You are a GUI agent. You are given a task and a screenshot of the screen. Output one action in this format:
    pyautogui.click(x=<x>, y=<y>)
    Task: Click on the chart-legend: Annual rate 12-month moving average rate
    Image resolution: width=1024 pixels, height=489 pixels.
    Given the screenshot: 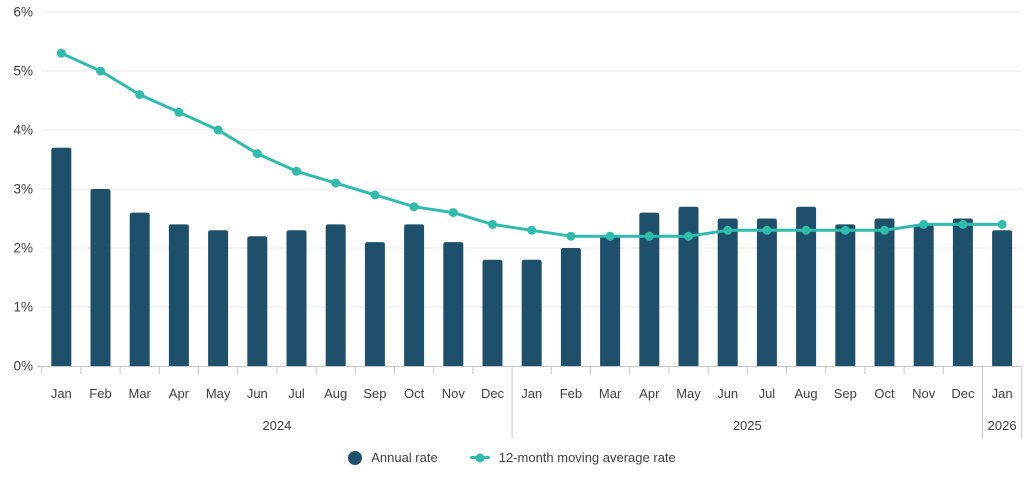 What is the action you would take?
    pyautogui.click(x=512, y=457)
    